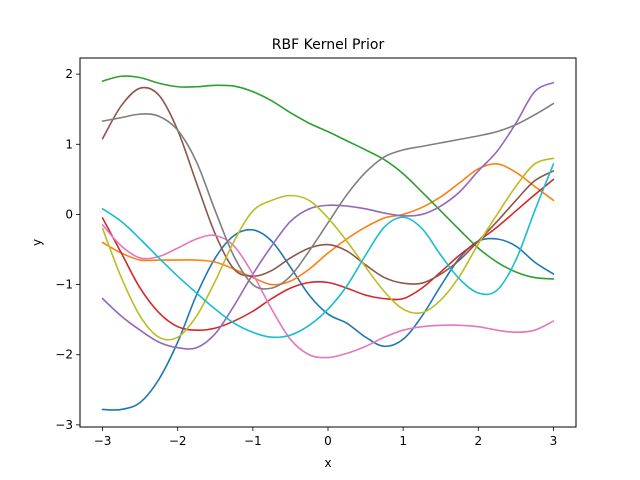 The height and width of the screenshot is (480, 640). Describe the element at coordinates (178, 441) in the screenshot. I see `x-tick-label: −2` at that location.